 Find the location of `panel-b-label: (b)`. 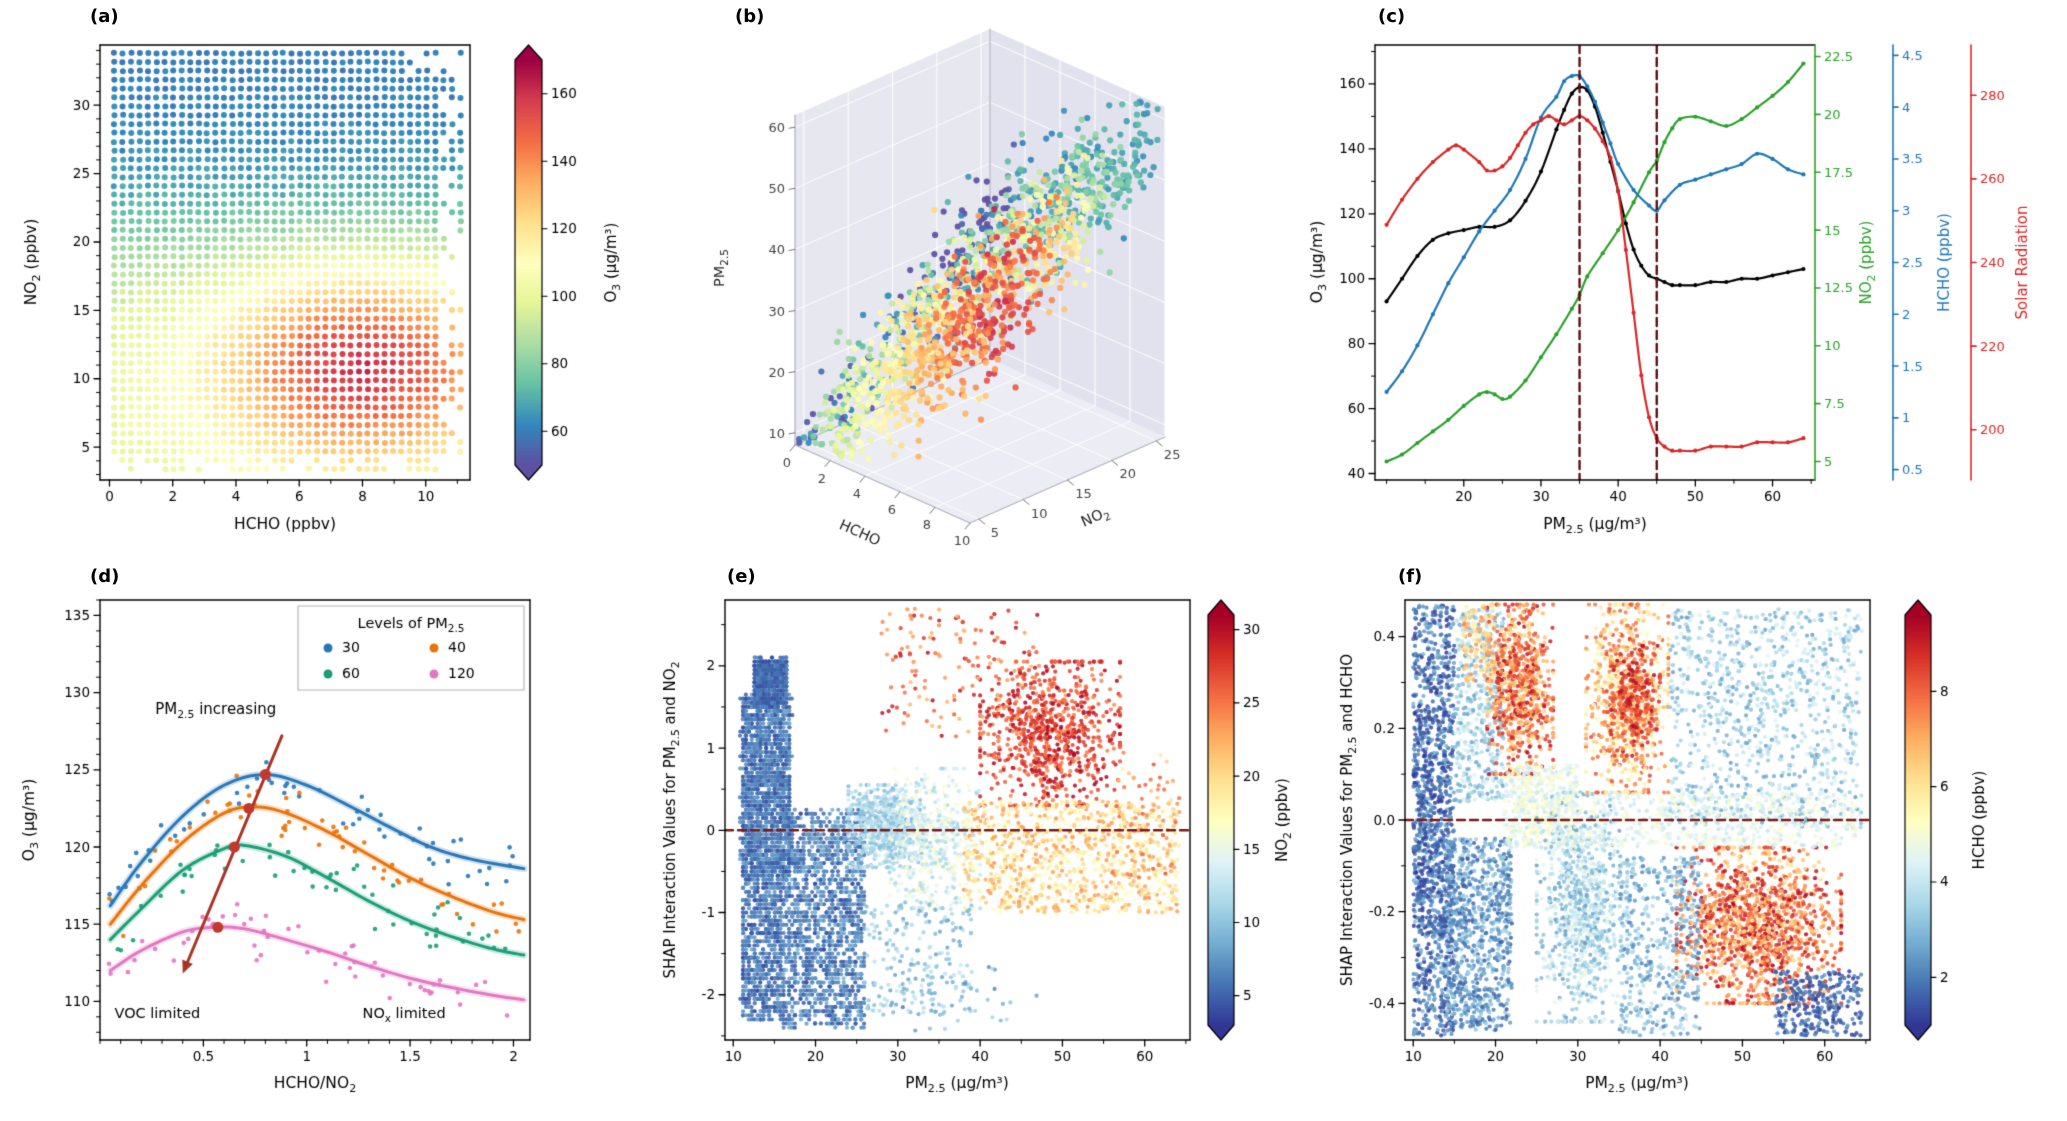

panel-b-label: (b) is located at coordinates (750, 16).